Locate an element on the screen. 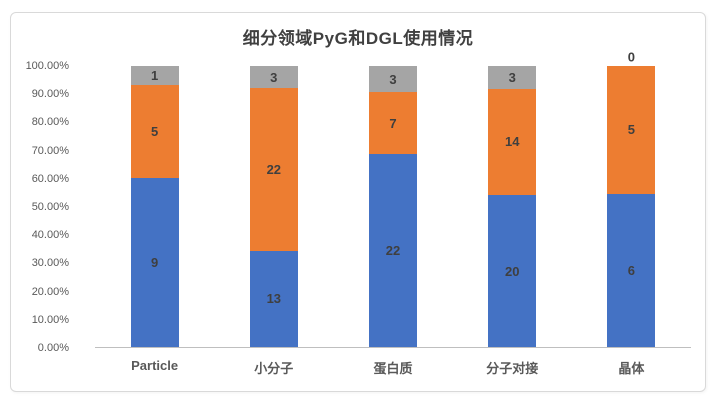  bar-slot: 9 5 1 is located at coordinates (154, 206).